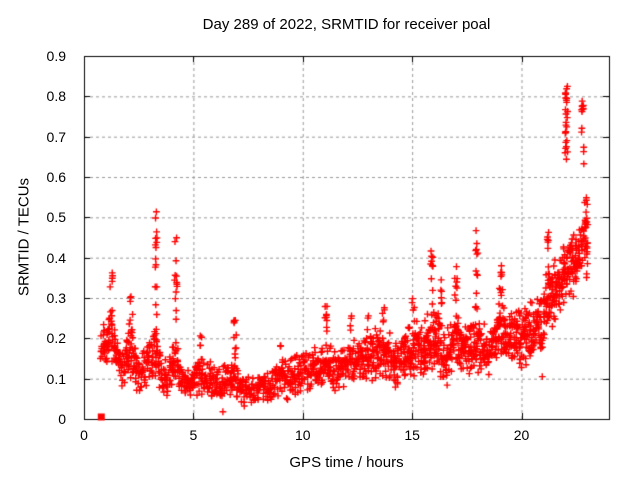 The width and height of the screenshot is (640, 480). Describe the element at coordinates (56, 217) in the screenshot. I see `y-tick-label: 0.5` at that location.